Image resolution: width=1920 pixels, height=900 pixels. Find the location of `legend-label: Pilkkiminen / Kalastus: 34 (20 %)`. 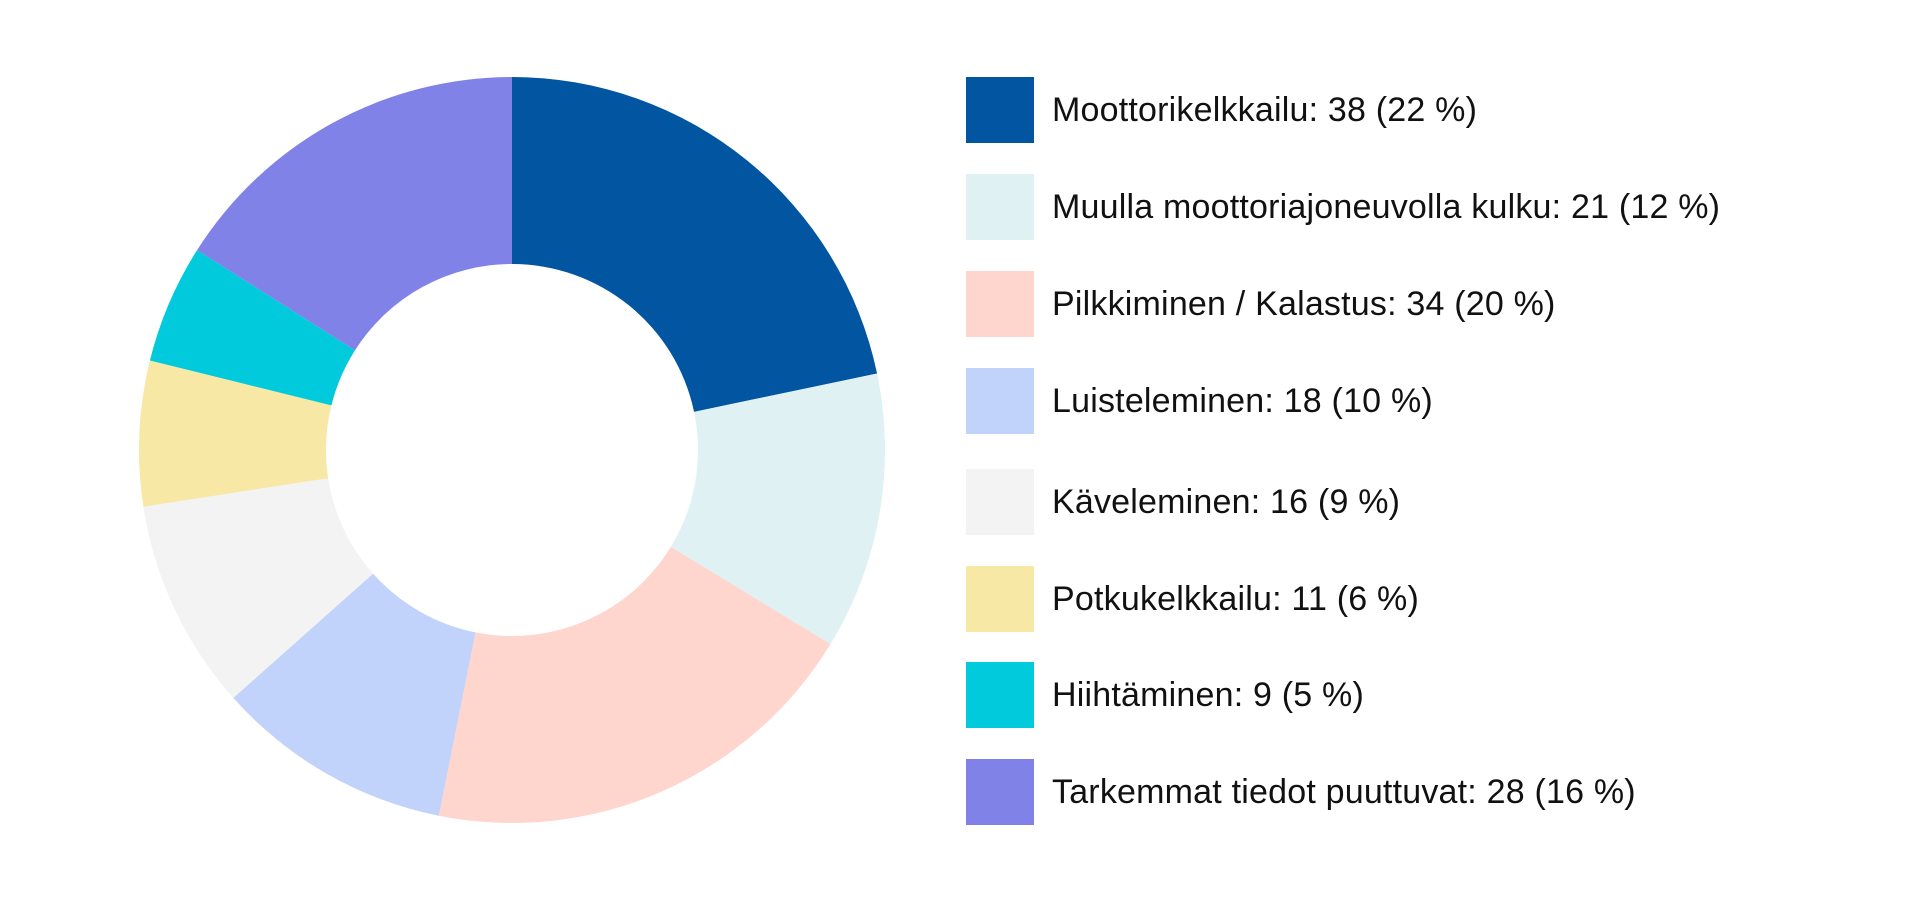

legend-label: Pilkkiminen / Kalastus: 34 (20 %) is located at coordinates (1304, 303).